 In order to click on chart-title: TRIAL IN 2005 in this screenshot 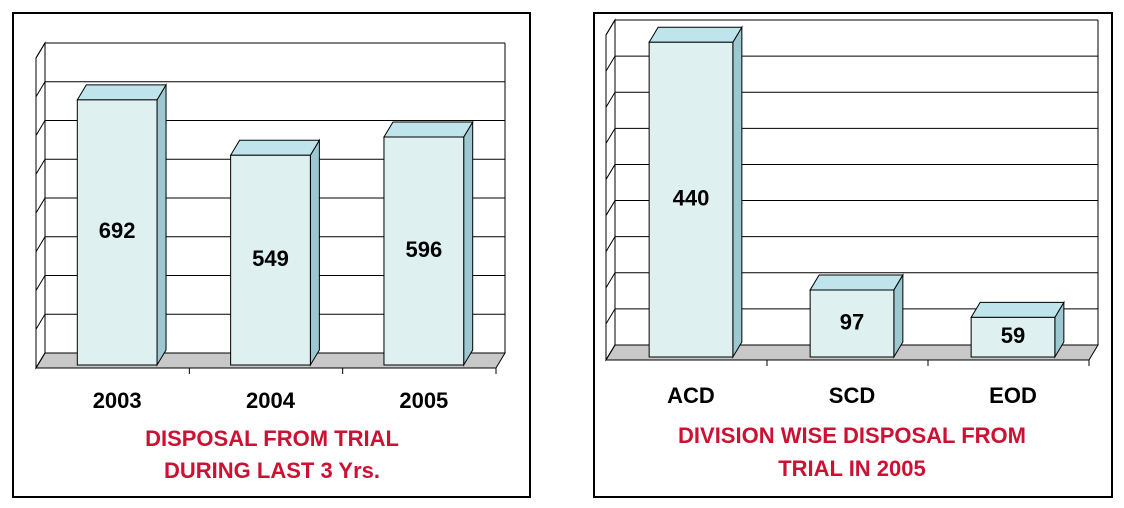, I will do `click(852, 468)`.